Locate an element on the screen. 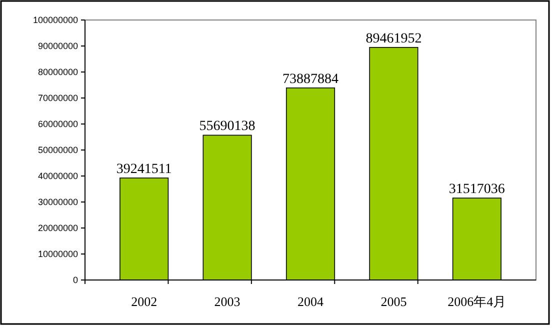 Image resolution: width=554 pixels, height=329 pixels. y-tick-label: 40000000 is located at coordinates (58, 176).